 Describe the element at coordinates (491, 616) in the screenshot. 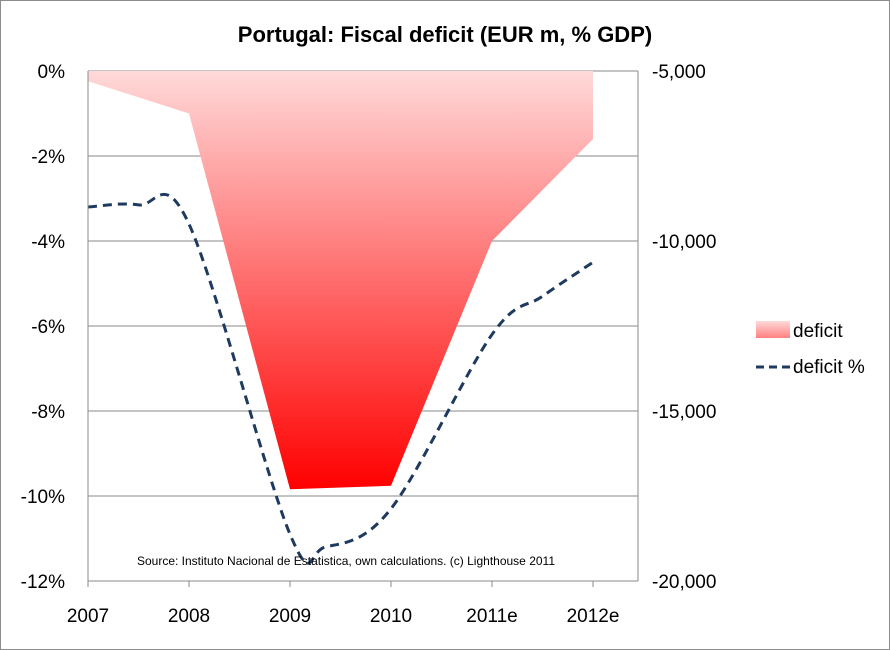

I see `x-tick-label: 2011e` at that location.